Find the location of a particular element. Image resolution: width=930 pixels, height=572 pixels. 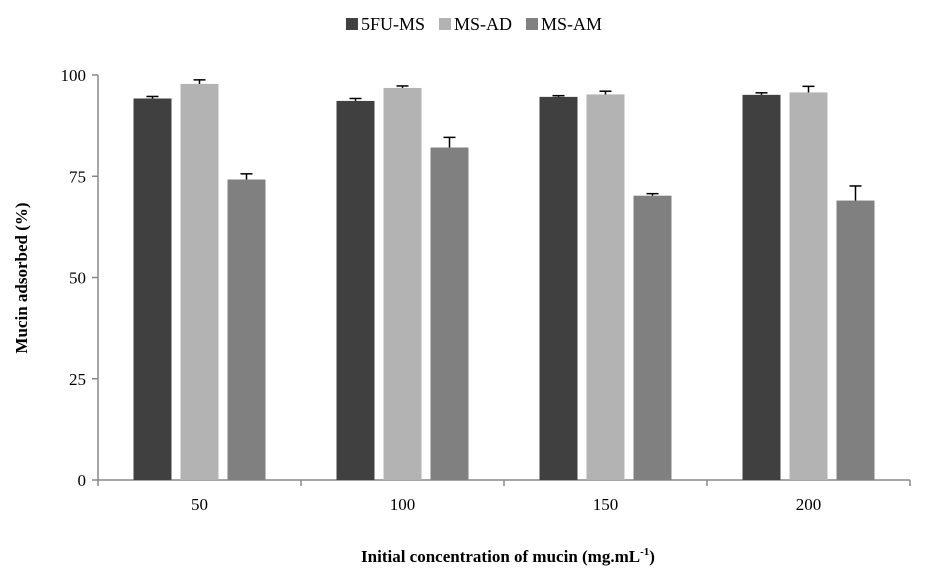

y-axis: 0 25 50 75 100 is located at coordinates (80, 278).